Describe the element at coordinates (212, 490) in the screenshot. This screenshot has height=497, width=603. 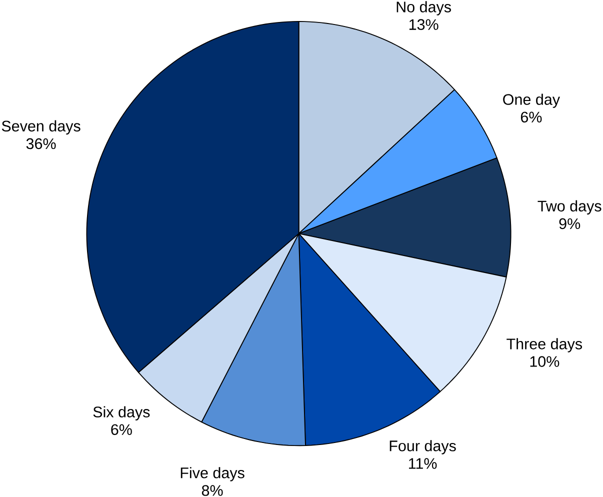
I see `data-label: 8%` at that location.